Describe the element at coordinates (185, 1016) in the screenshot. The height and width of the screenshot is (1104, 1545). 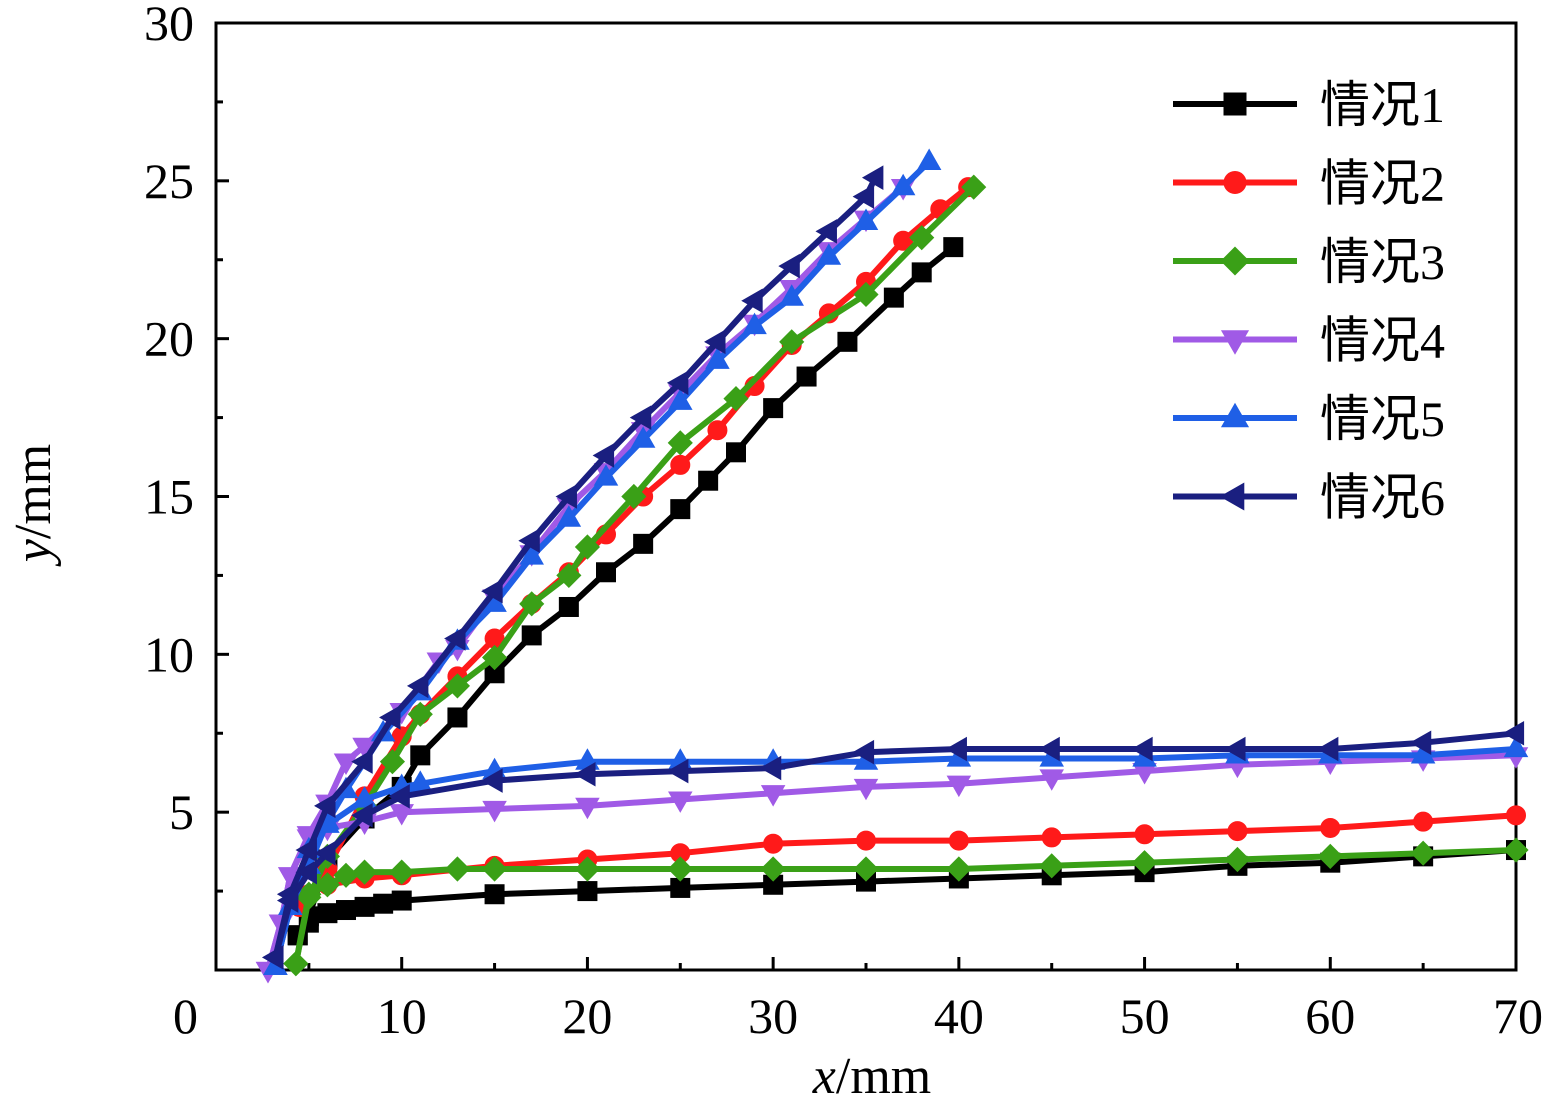
I see `x-tick-label: 0` at that location.